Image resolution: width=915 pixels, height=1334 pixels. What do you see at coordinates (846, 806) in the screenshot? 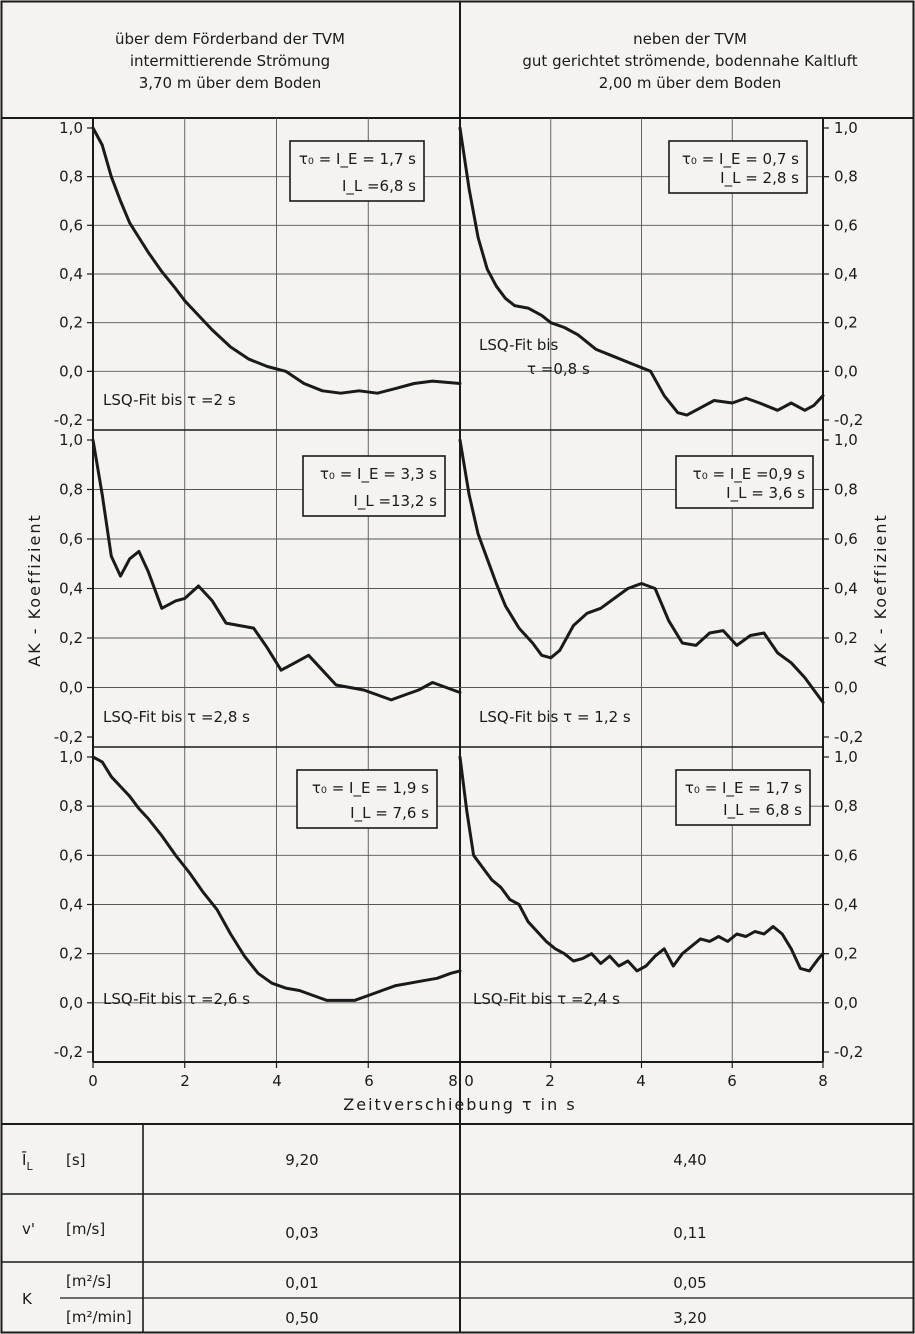
I see `y-tick-label-right-r2-1: 0,8` at bounding box center [846, 806].